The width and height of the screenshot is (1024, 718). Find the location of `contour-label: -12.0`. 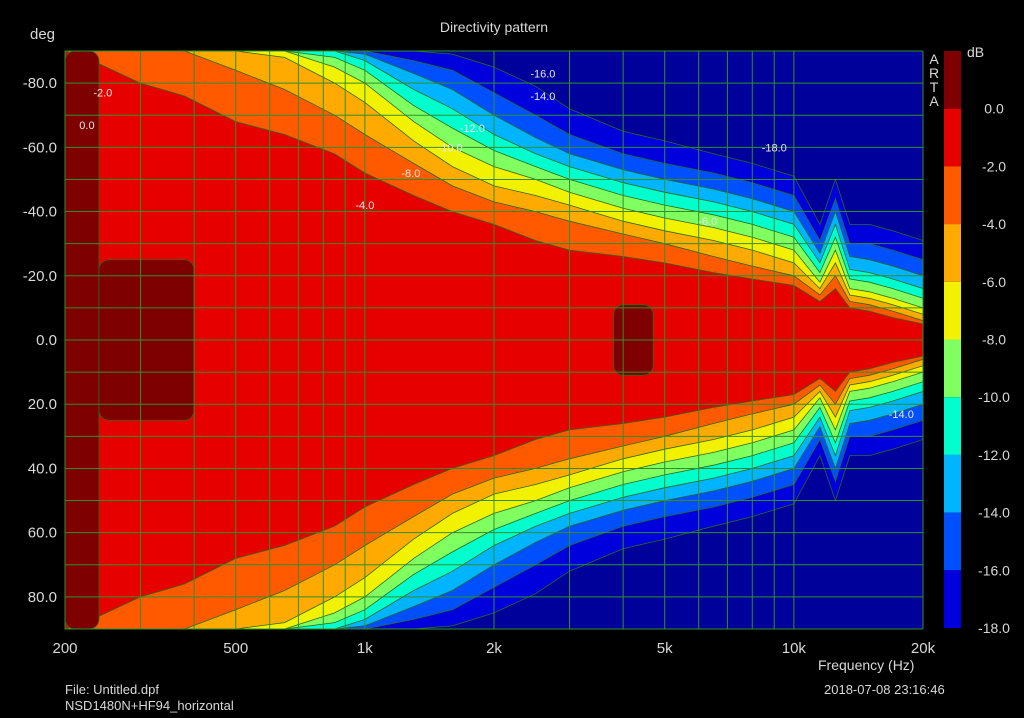

contour-label: -12.0 is located at coordinates (472, 129).